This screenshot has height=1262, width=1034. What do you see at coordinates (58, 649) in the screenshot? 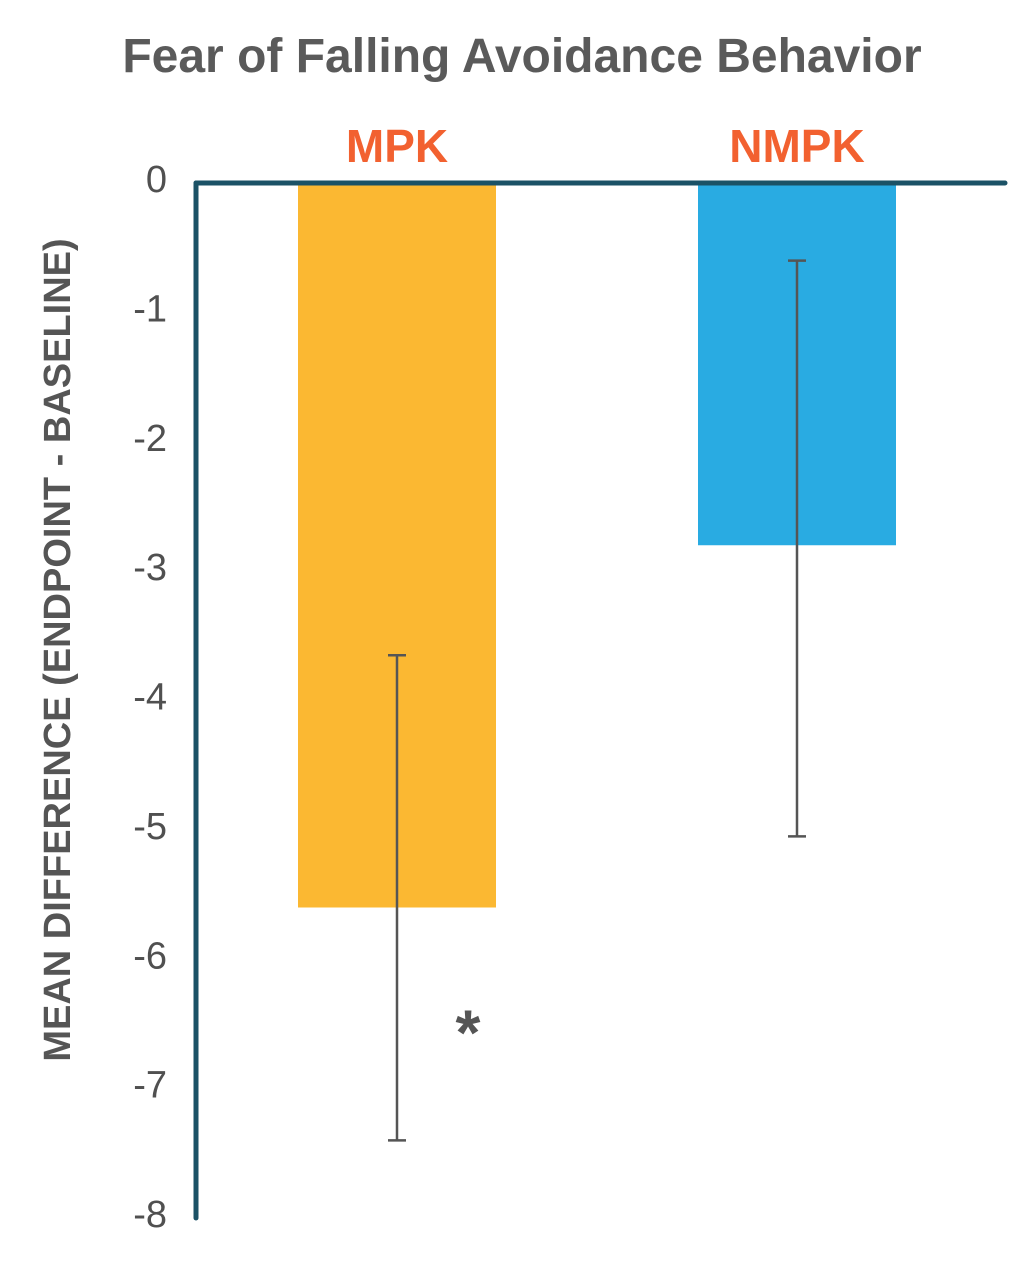
I see `y-axis-label: MEAN DIFFERENCE (ENDPOINT - BASELINE)` at bounding box center [58, 649].